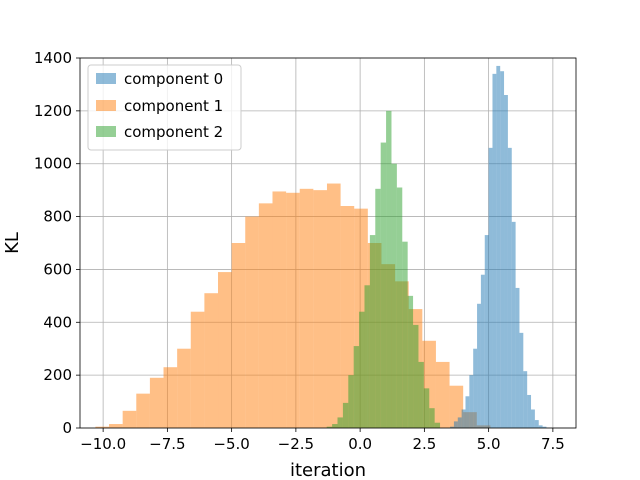 This screenshot has height=480, width=640. I want to click on x-tick-label-4: 0.0, so click(360, 444).